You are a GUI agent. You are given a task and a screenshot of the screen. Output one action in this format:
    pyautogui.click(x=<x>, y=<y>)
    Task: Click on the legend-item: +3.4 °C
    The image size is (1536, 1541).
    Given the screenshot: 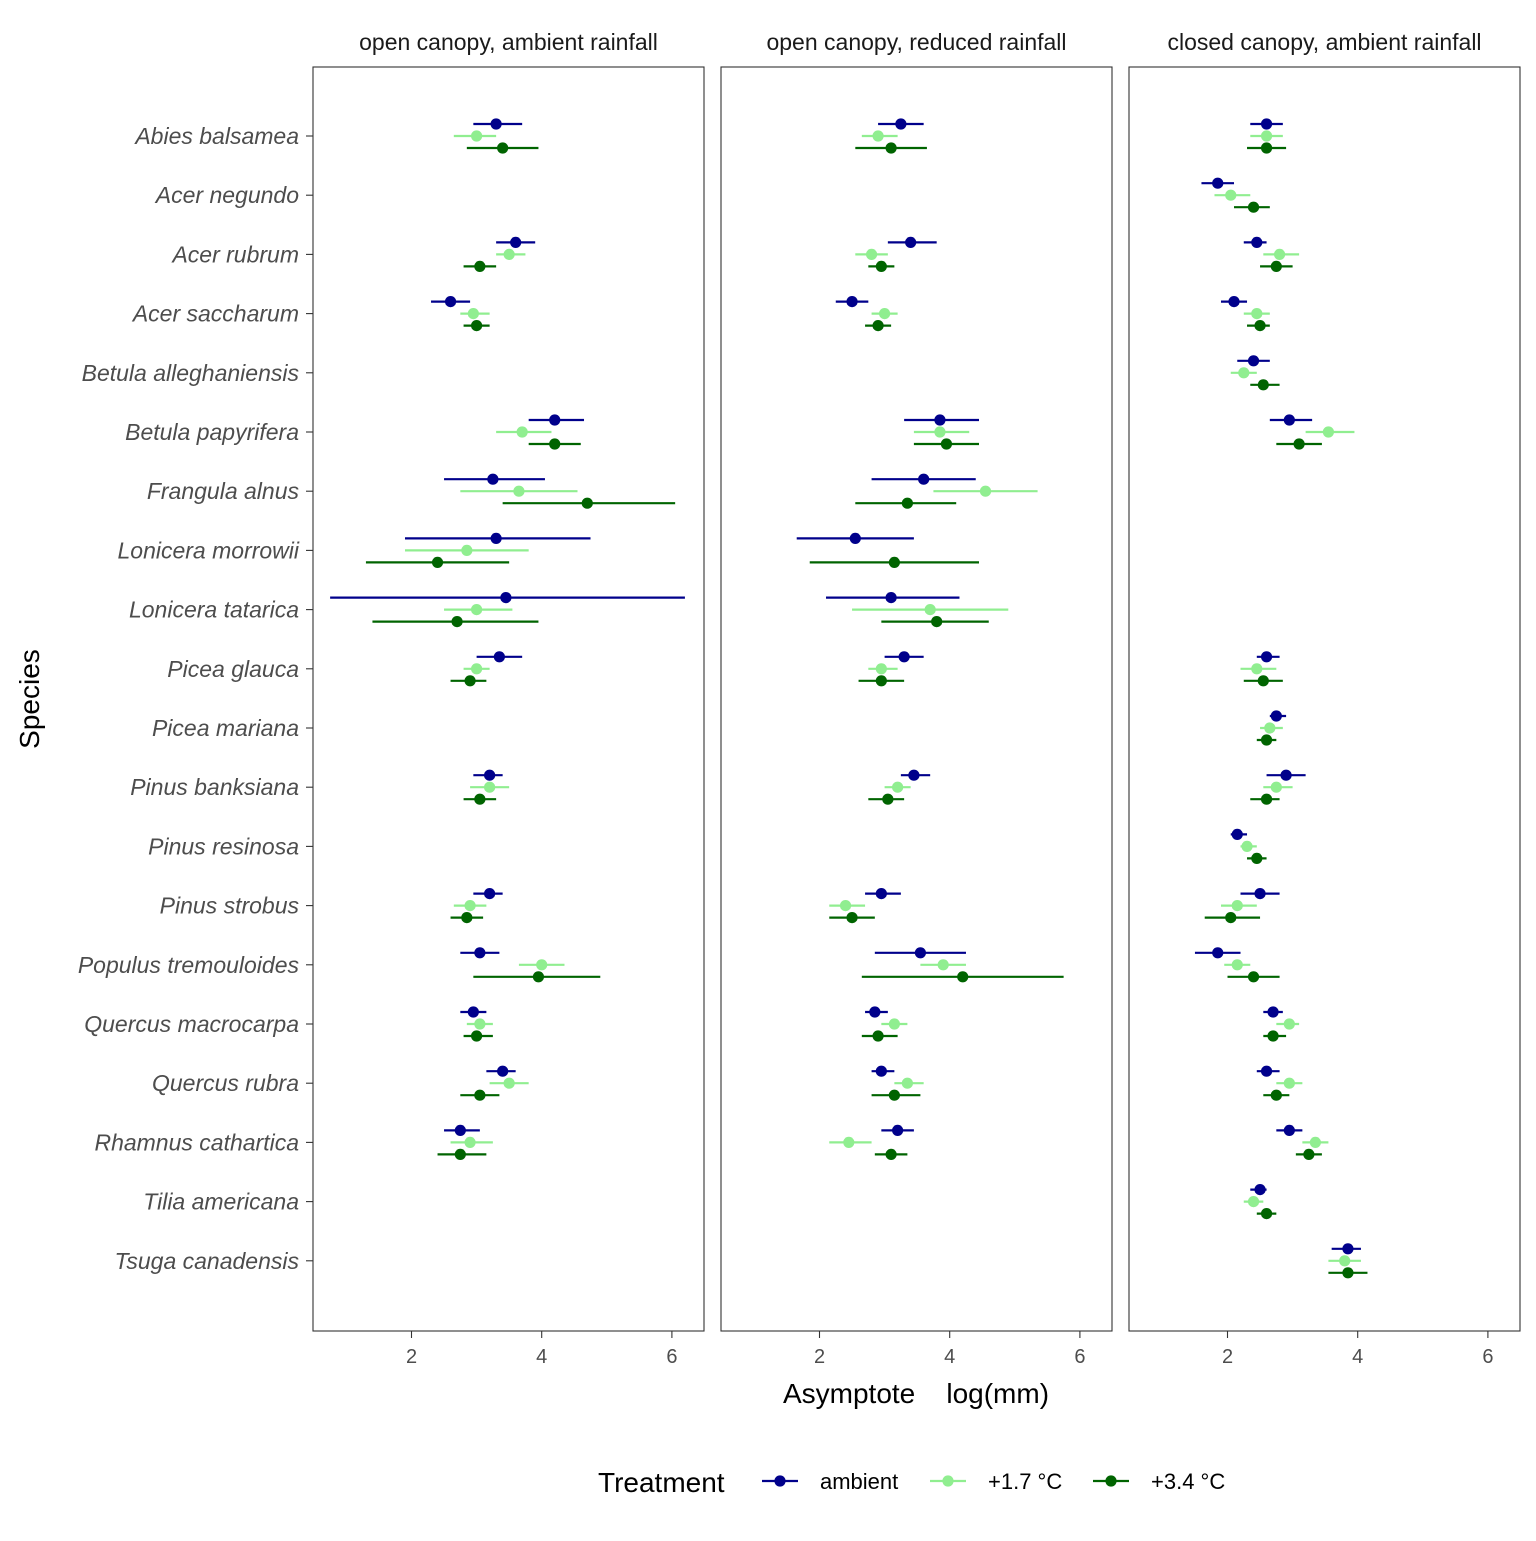 What is the action you would take?
    pyautogui.click(x=1159, y=1481)
    